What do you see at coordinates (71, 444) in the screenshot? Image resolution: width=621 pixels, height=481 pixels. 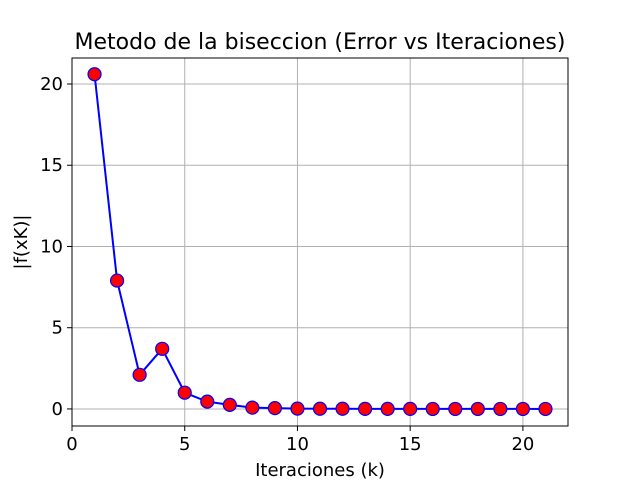 I see `x-tick-label: 0` at bounding box center [71, 444].